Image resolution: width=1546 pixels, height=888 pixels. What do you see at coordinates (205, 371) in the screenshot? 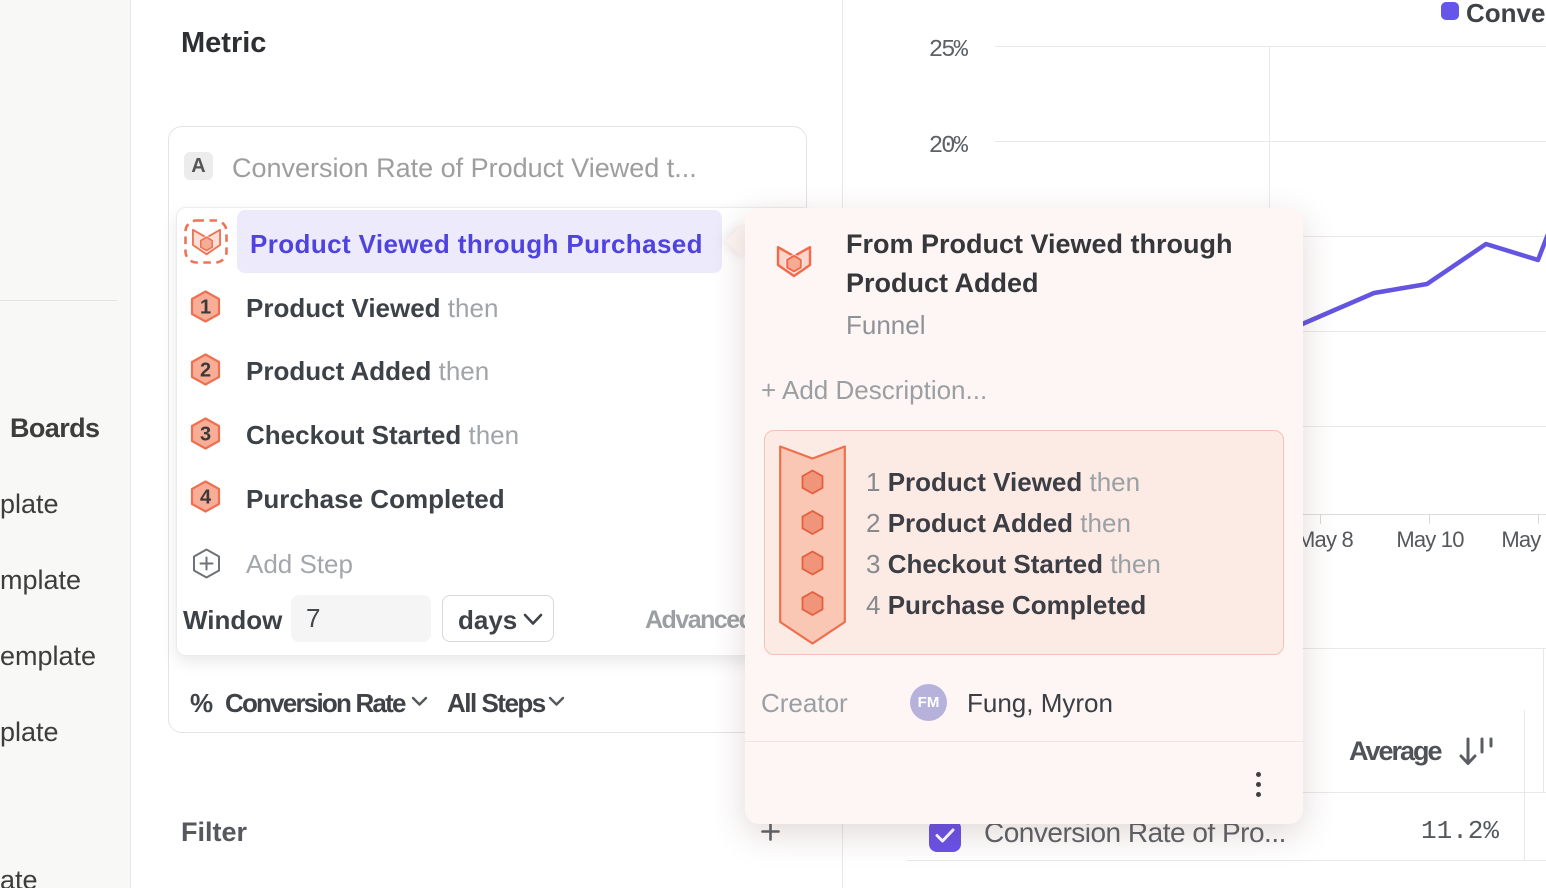
I see `svg-text: 2` at bounding box center [205, 371].